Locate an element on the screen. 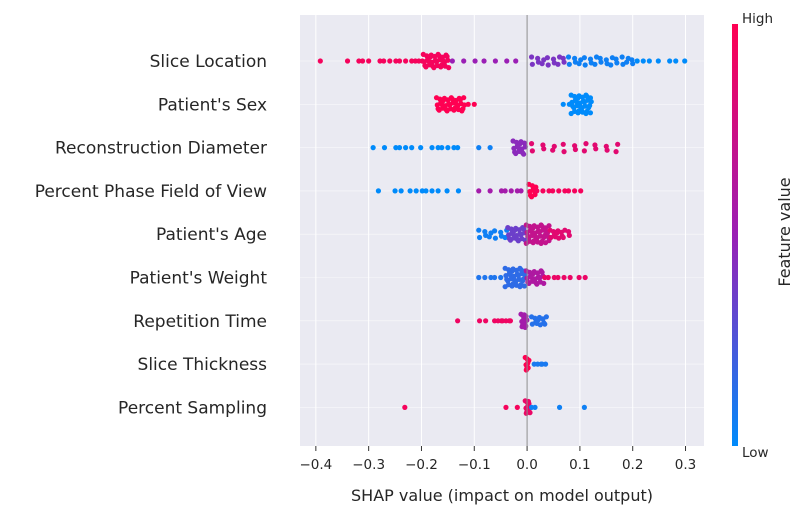 This screenshot has width=806, height=513. x-tick-labels: −0.4 −0.3 −0.2 −0.1 0.0 0.1 0.2 0.3 is located at coordinates (497, 459).